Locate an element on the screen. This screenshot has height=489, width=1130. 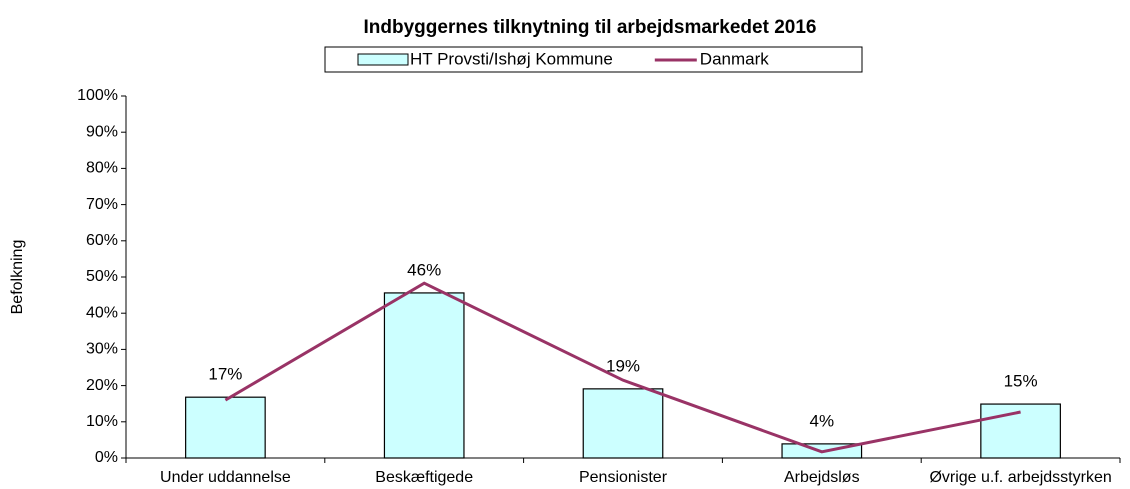
y-axis-label: Befolkning is located at coordinates (17, 277).